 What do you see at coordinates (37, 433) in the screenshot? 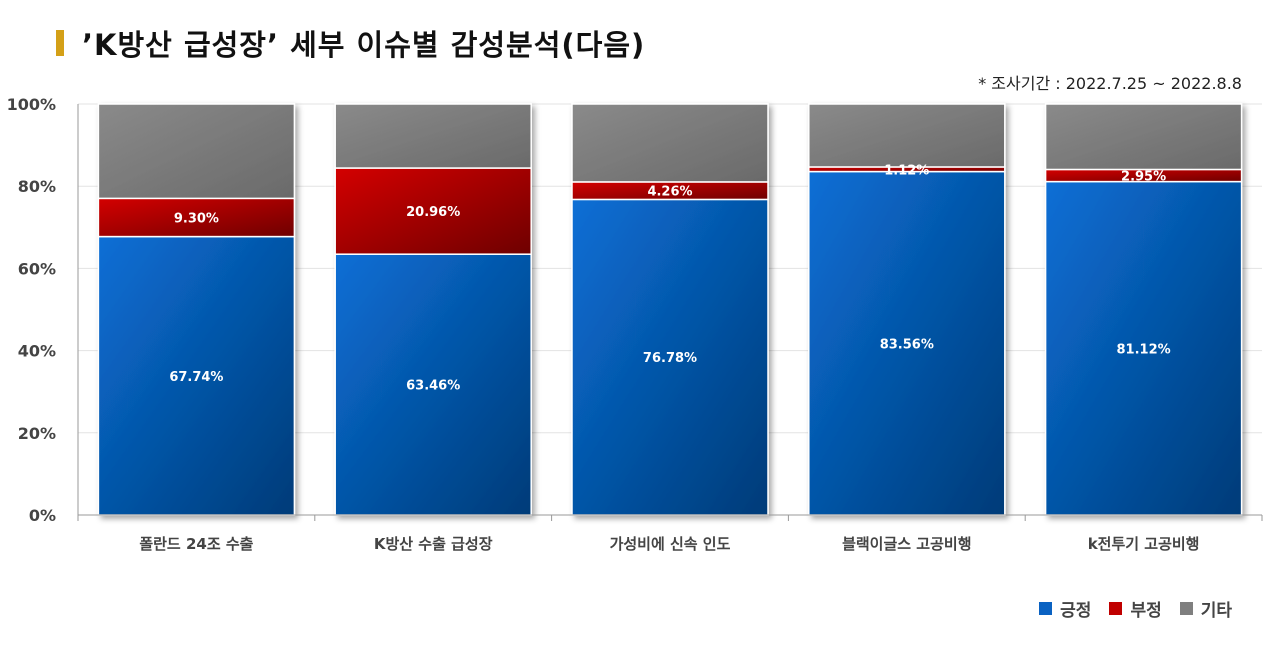
I see `y-tick-label: 20%` at bounding box center [37, 433].